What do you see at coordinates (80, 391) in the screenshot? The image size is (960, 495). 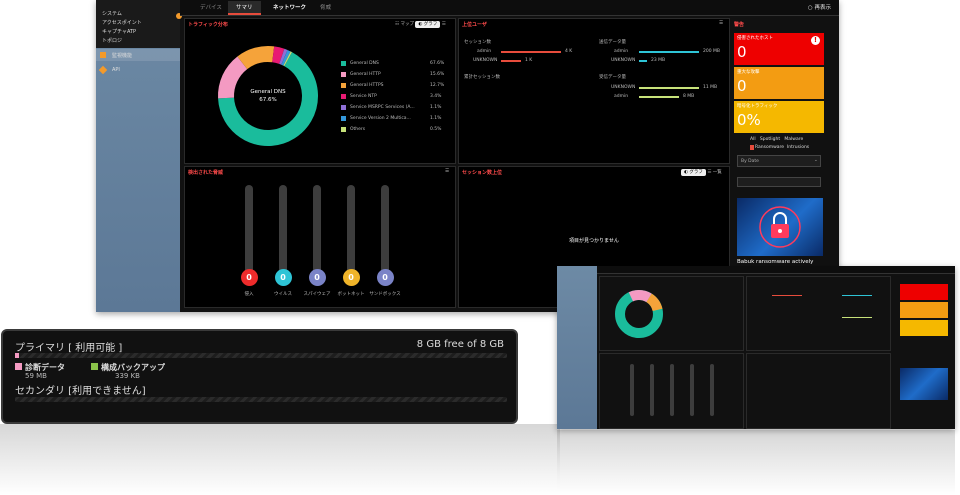 I see `secondary-storage-label: セカンダリ [利用できません]` at bounding box center [80, 391].